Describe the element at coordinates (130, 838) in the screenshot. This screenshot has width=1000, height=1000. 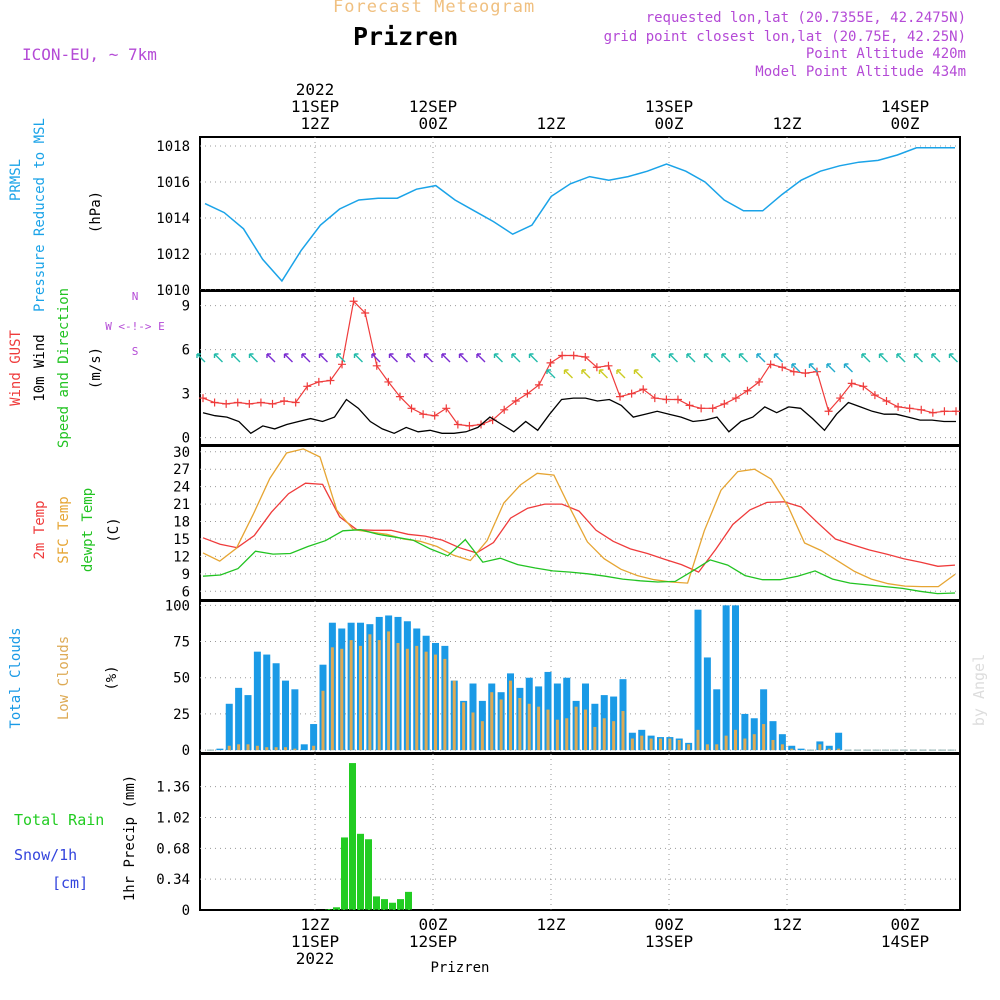
I see `precip-unit: 1hr Precip (mm)` at that location.